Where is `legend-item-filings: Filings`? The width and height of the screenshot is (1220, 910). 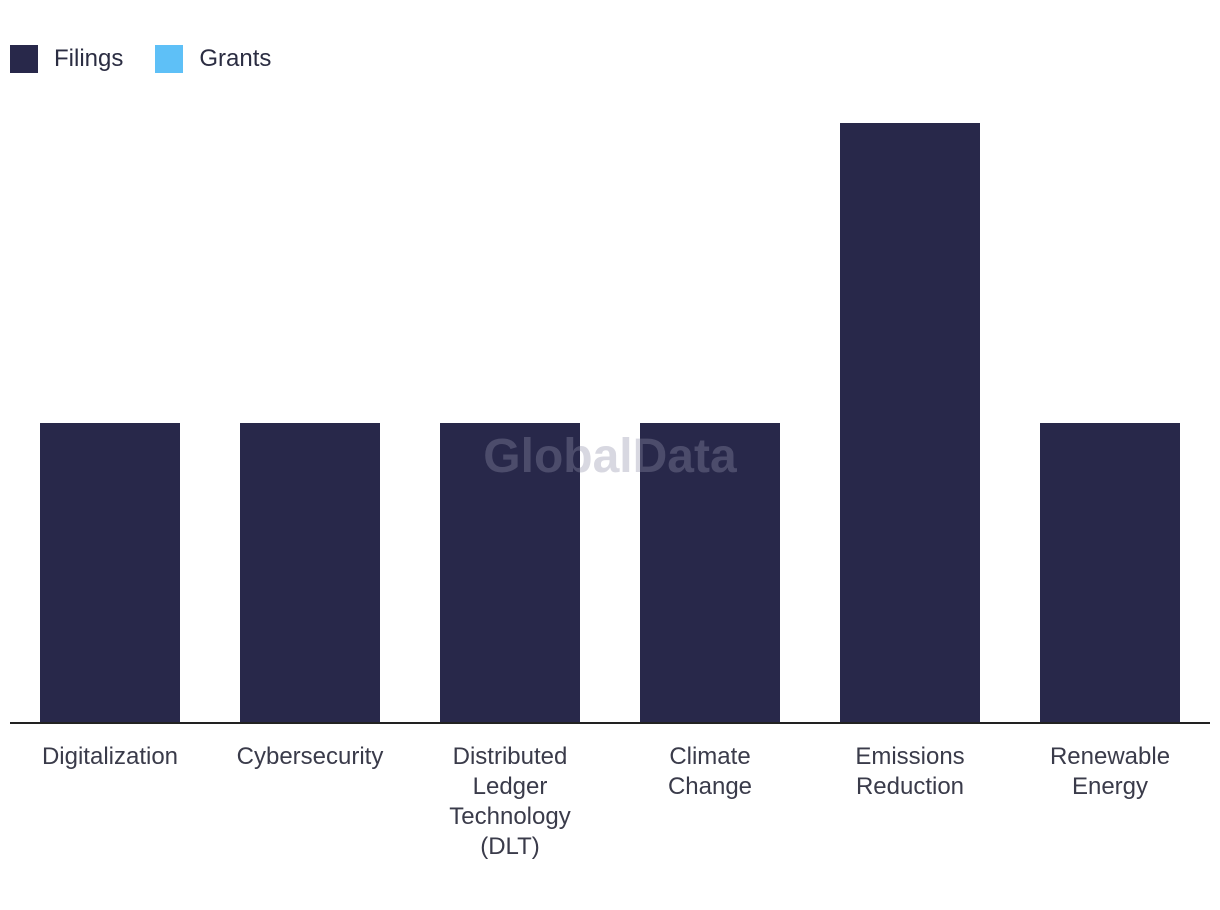 legend-item-filings: Filings is located at coordinates (66, 59).